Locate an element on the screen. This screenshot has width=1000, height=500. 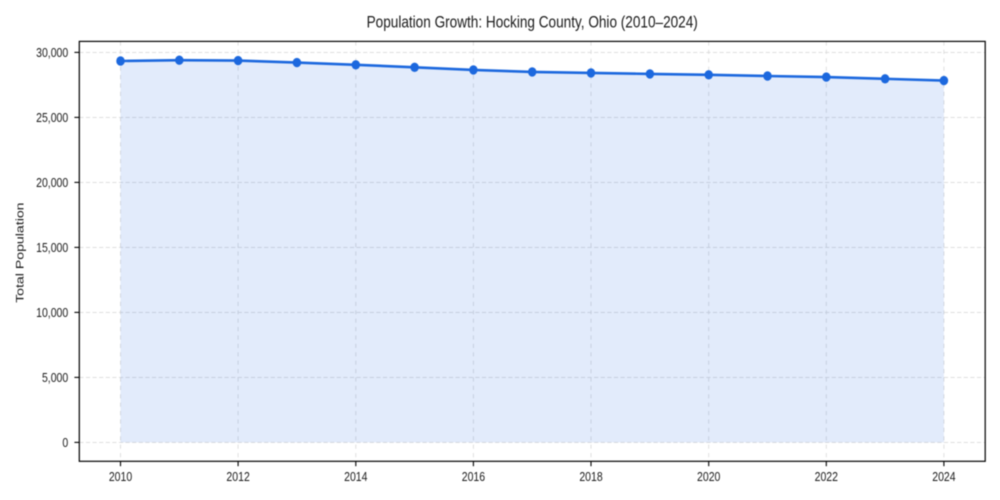
svg-text: 2024 is located at coordinates (944, 476).